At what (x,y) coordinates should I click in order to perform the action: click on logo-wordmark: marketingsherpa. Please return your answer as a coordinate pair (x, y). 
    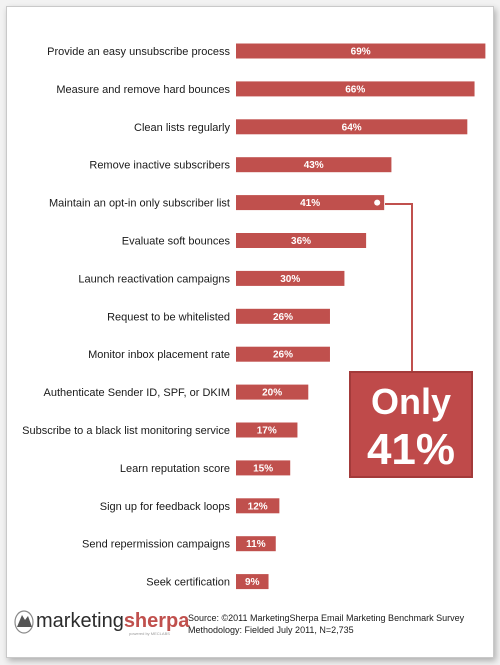
    Looking at the image, I should click on (113, 621).